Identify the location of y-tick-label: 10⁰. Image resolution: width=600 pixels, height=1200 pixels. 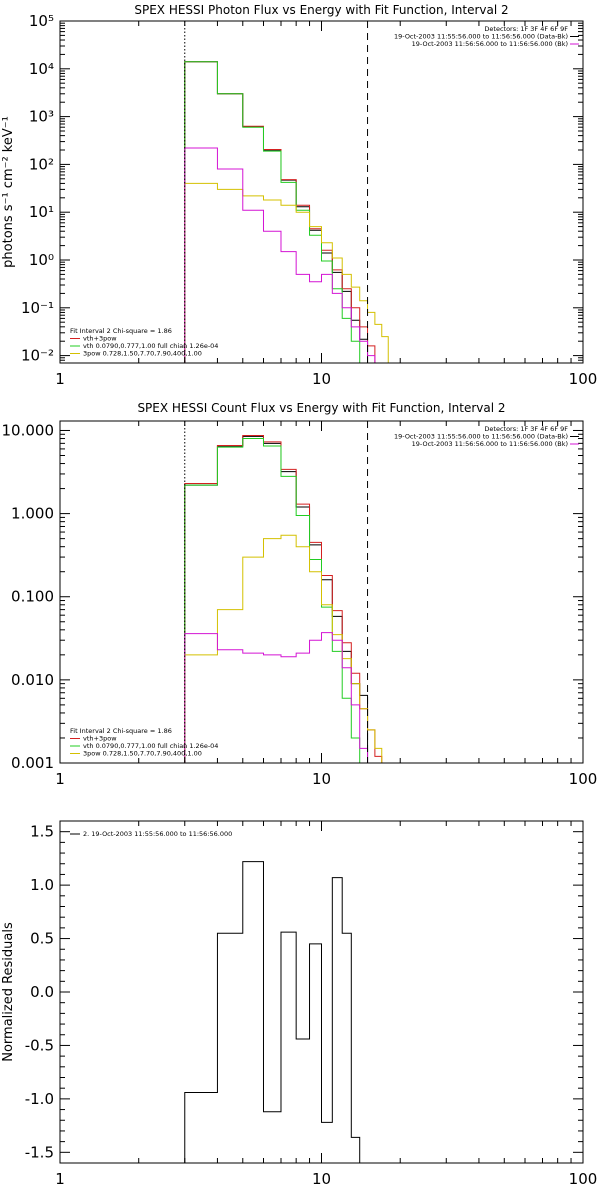
(41, 260).